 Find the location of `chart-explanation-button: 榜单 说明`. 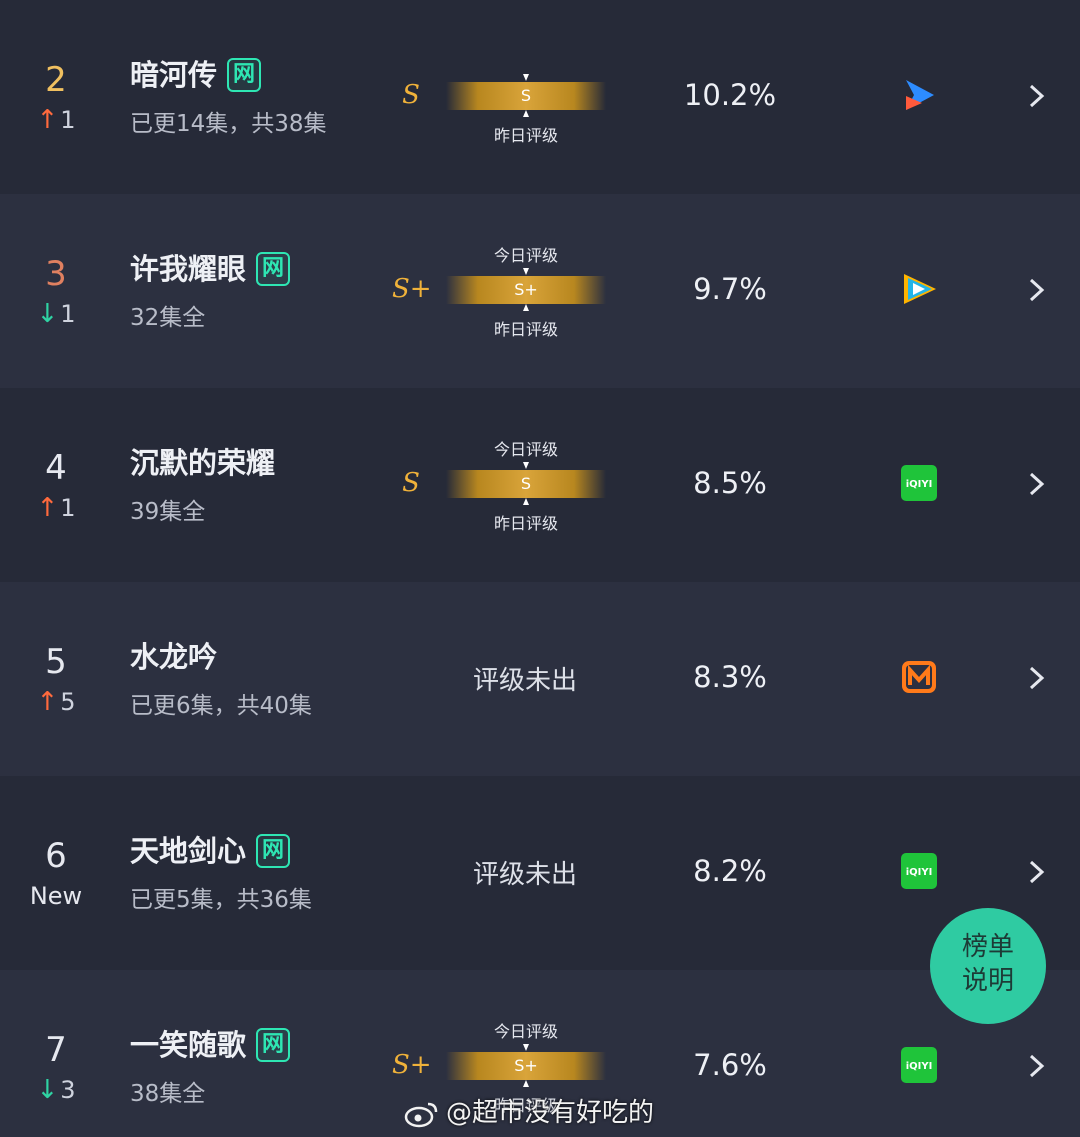

chart-explanation-button: 榜单 说明 is located at coordinates (988, 966).